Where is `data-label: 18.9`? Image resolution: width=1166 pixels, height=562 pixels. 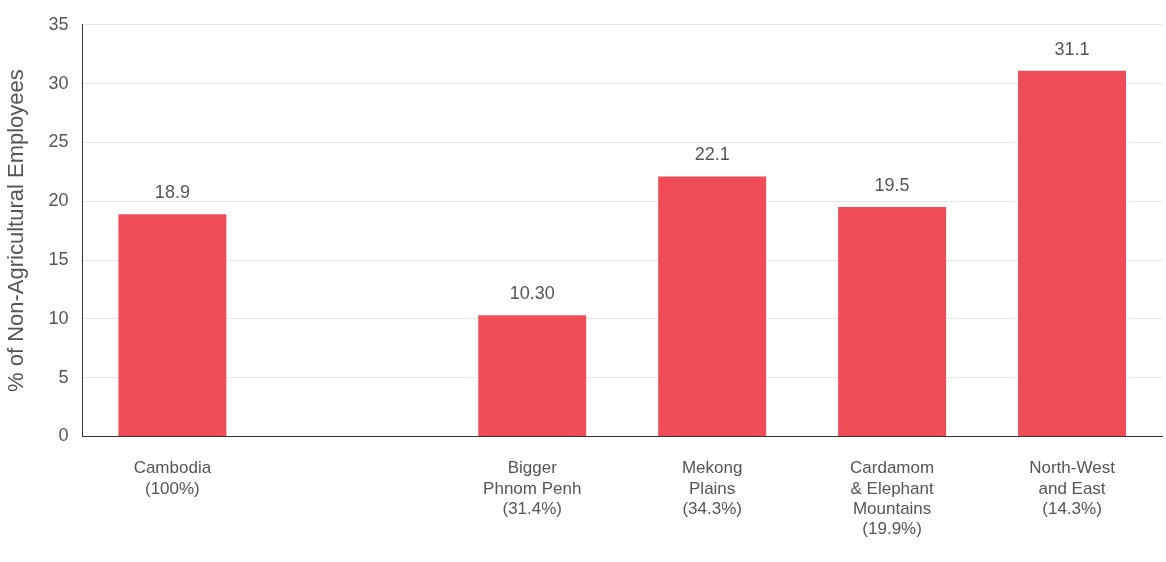
data-label: 18.9 is located at coordinates (172, 192).